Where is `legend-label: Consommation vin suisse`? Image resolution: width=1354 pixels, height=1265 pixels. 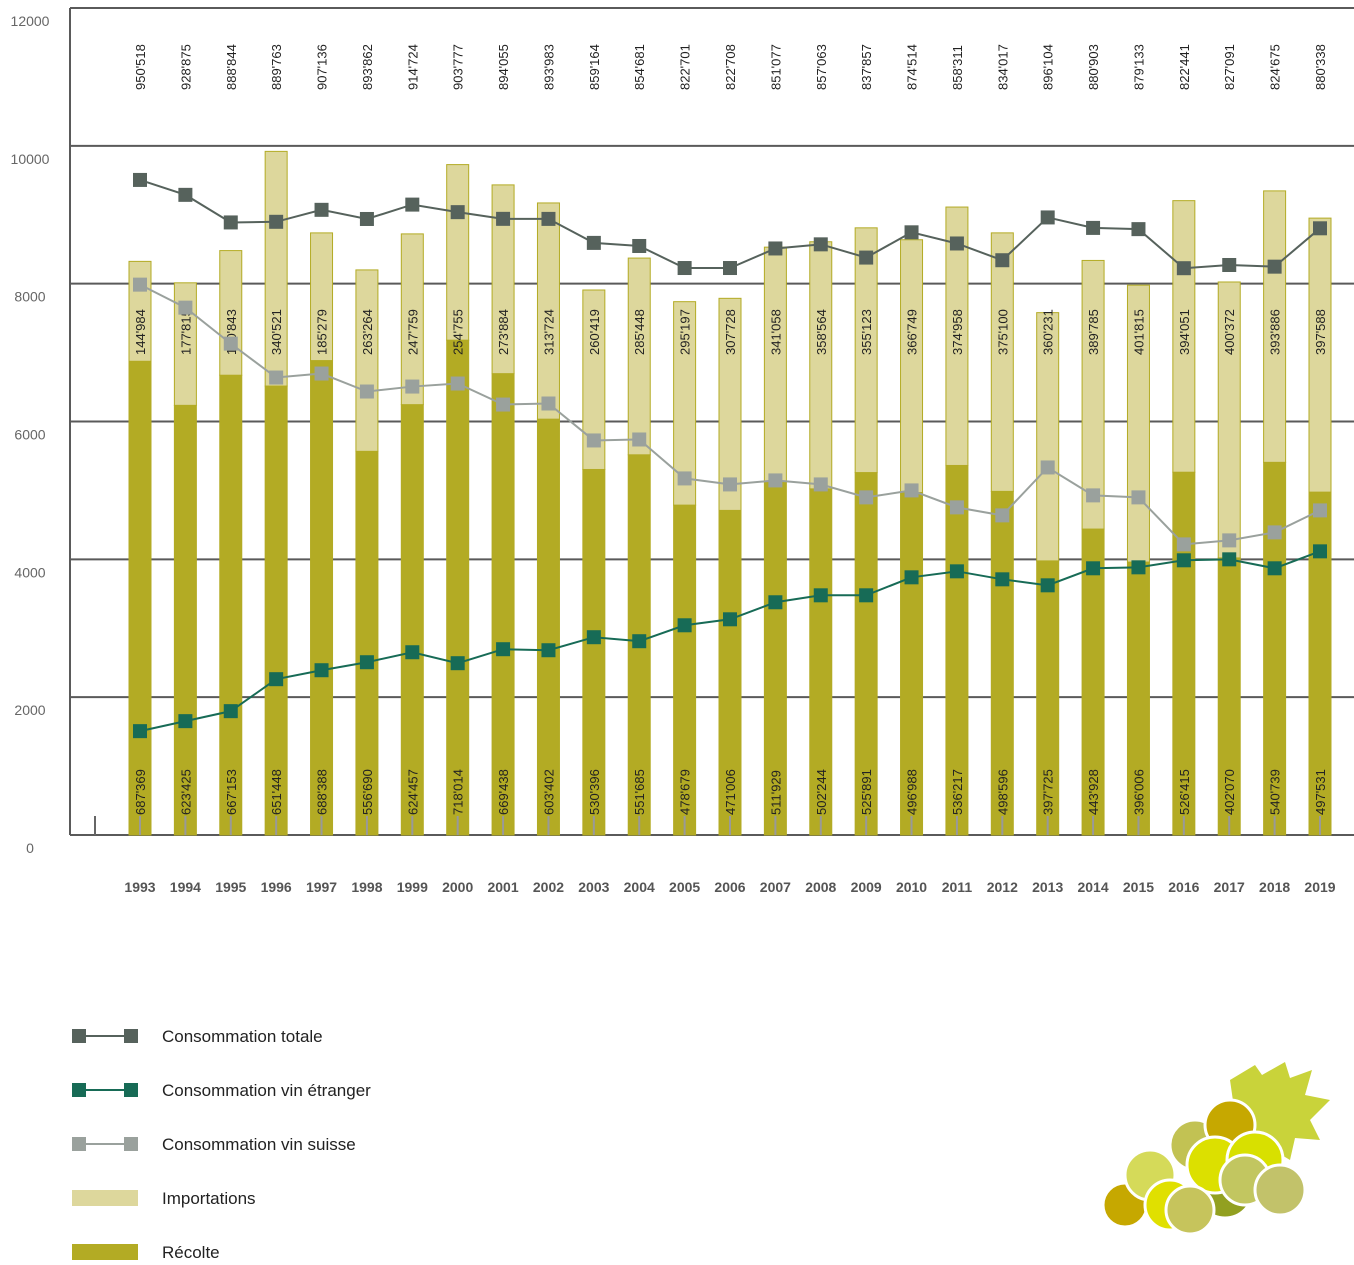
legend-label: Consommation vin suisse is located at coordinates (259, 1144).